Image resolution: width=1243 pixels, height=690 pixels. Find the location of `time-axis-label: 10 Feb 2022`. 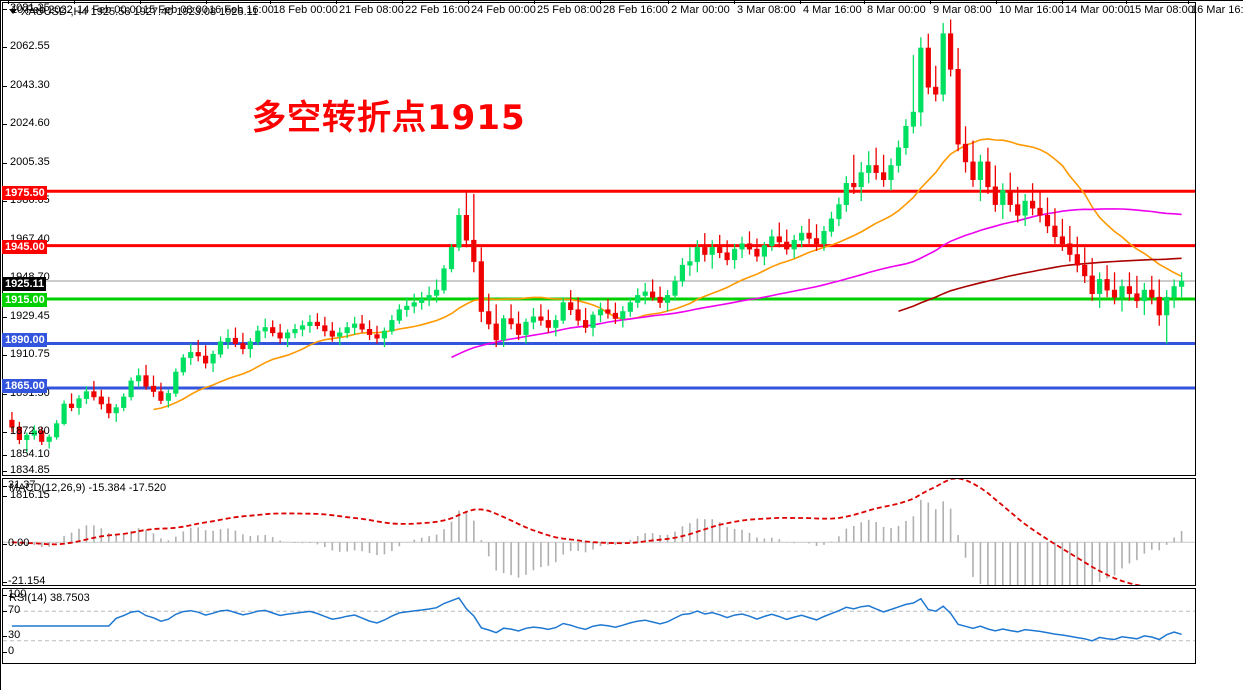

time-axis-label: 10 Feb 2022 is located at coordinates (42, 10).